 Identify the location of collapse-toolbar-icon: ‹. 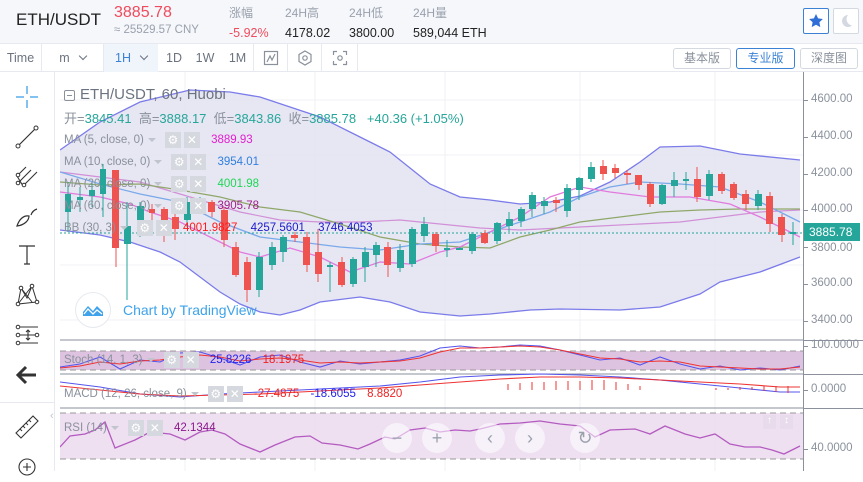
(52, 416).